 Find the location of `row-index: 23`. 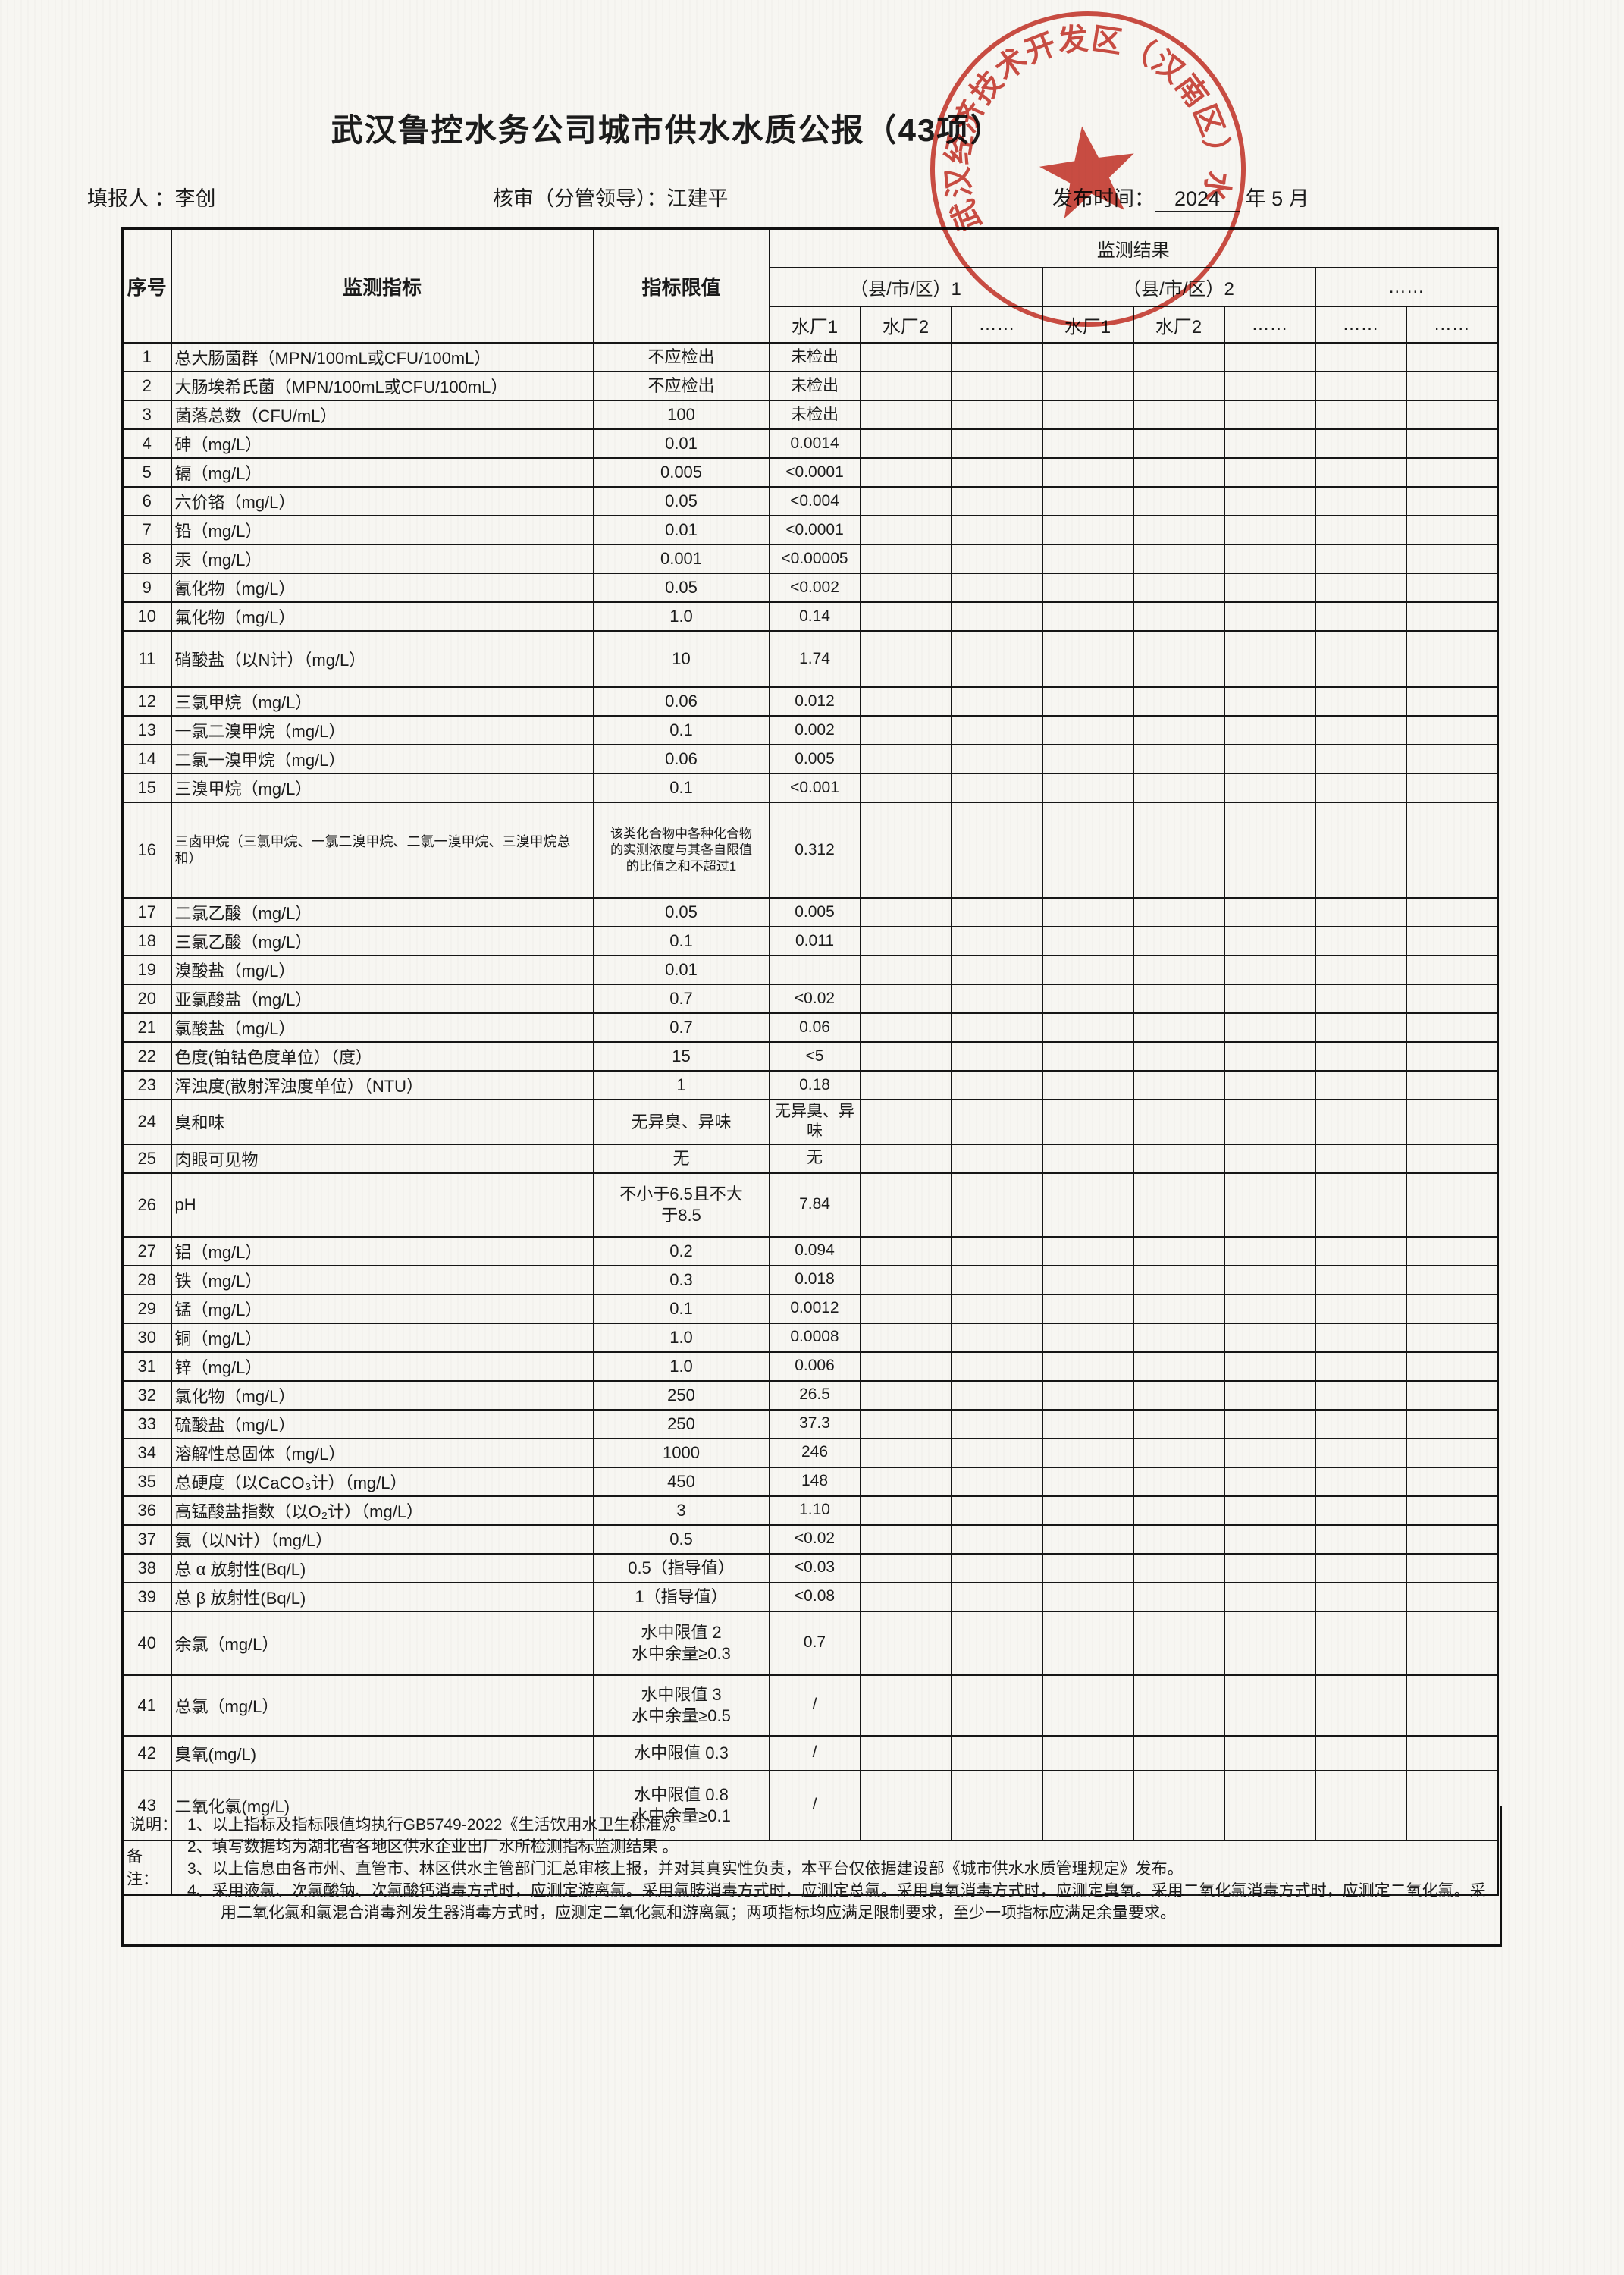

row-index: 23 is located at coordinates (146, 1085).